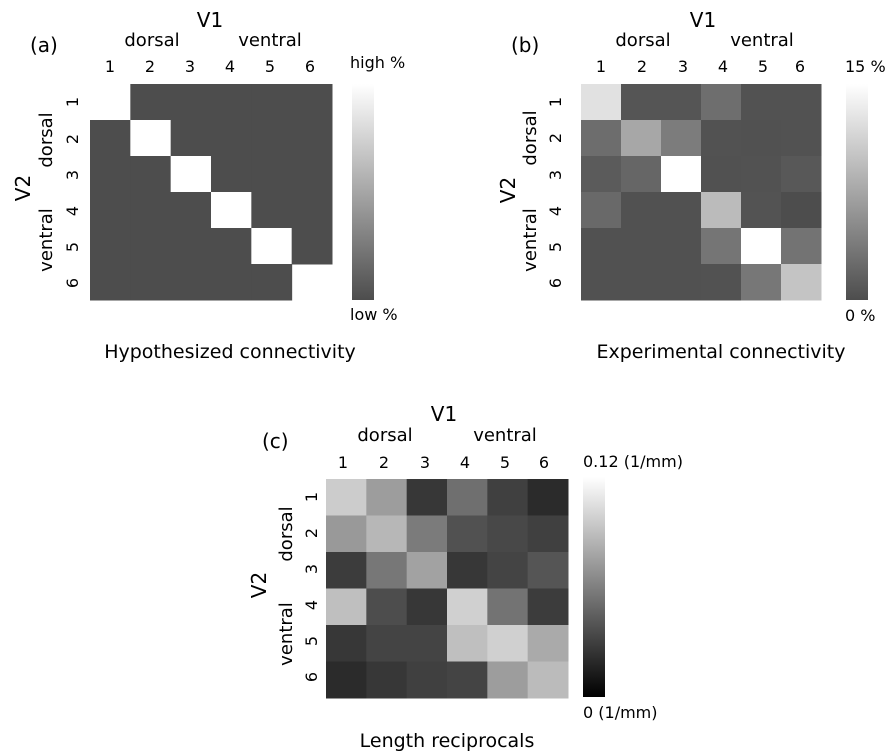 This screenshot has height=753, width=888. I want to click on panel-c-colorbar-top-label: 0.12 (1/mm), so click(633, 461).